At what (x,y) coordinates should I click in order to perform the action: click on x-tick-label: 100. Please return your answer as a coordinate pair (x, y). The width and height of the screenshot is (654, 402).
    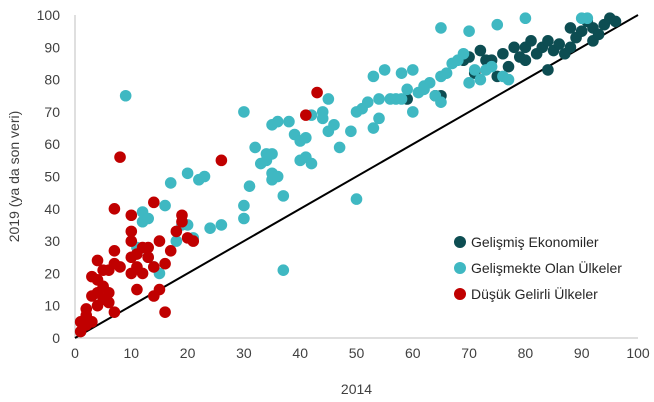
    Looking at the image, I should click on (638, 353).